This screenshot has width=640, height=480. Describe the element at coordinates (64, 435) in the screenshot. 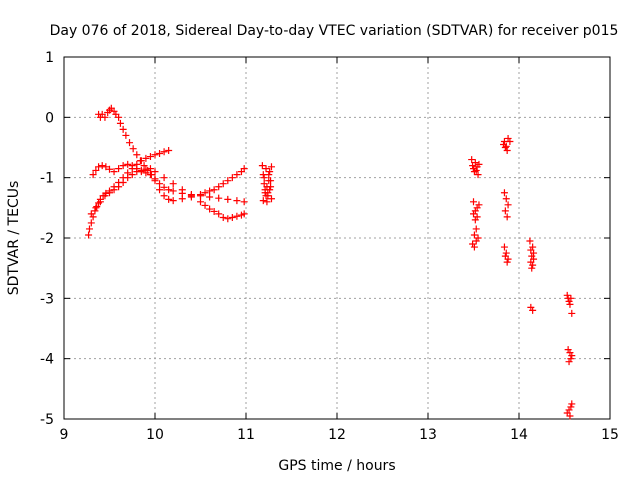

I see `x-tick-label: 9` at that location.